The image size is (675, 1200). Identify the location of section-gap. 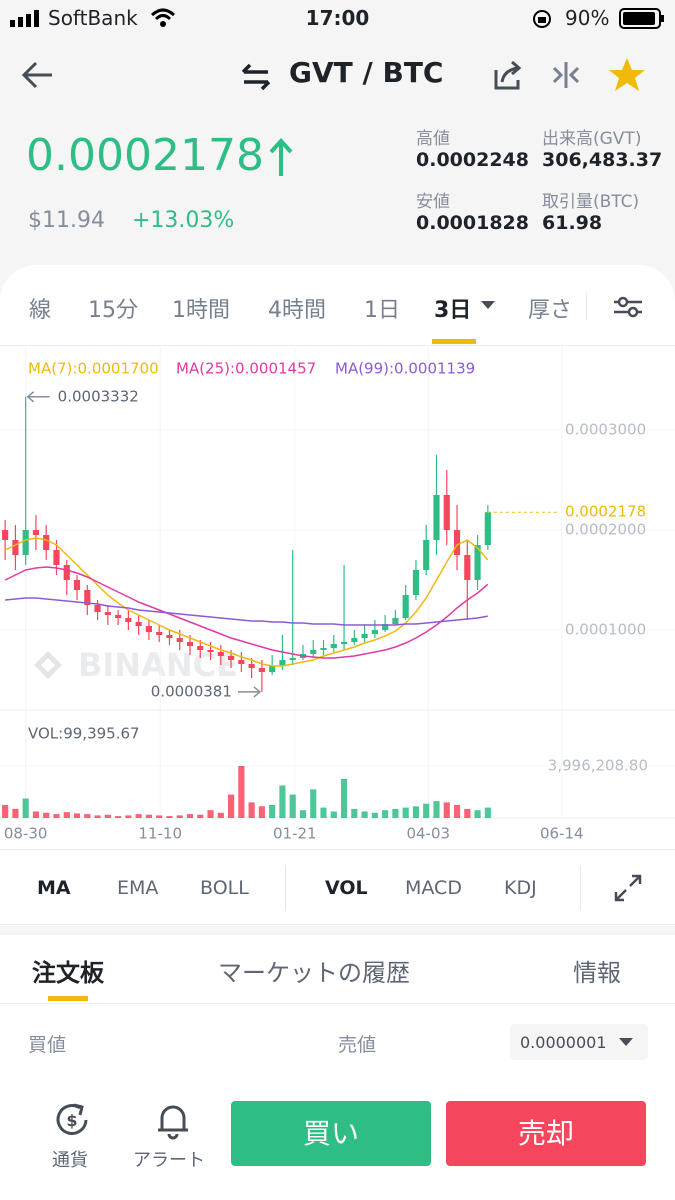
(337, 930).